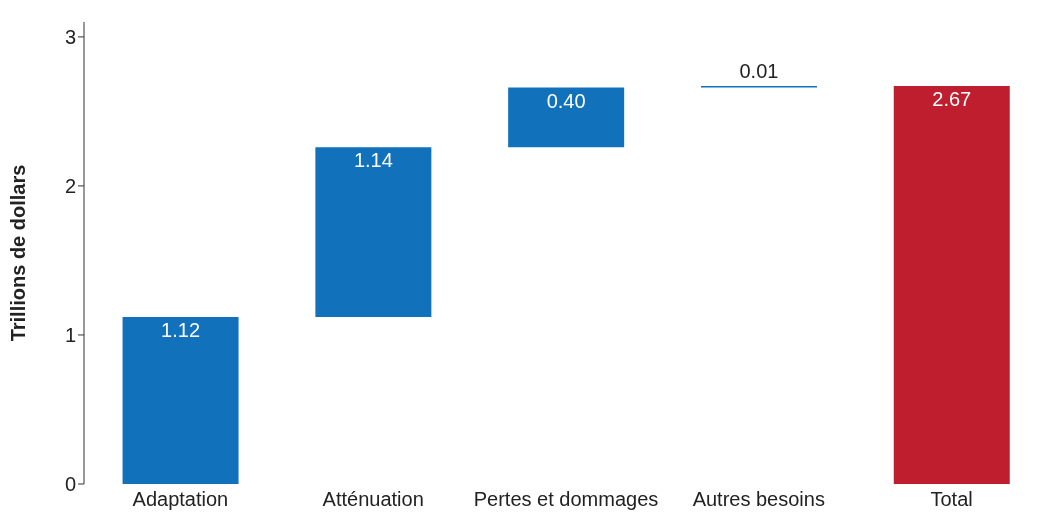 Image resolution: width=1048 pixels, height=519 pixels. Describe the element at coordinates (952, 99) in the screenshot. I see `data-label: 2.67` at that location.